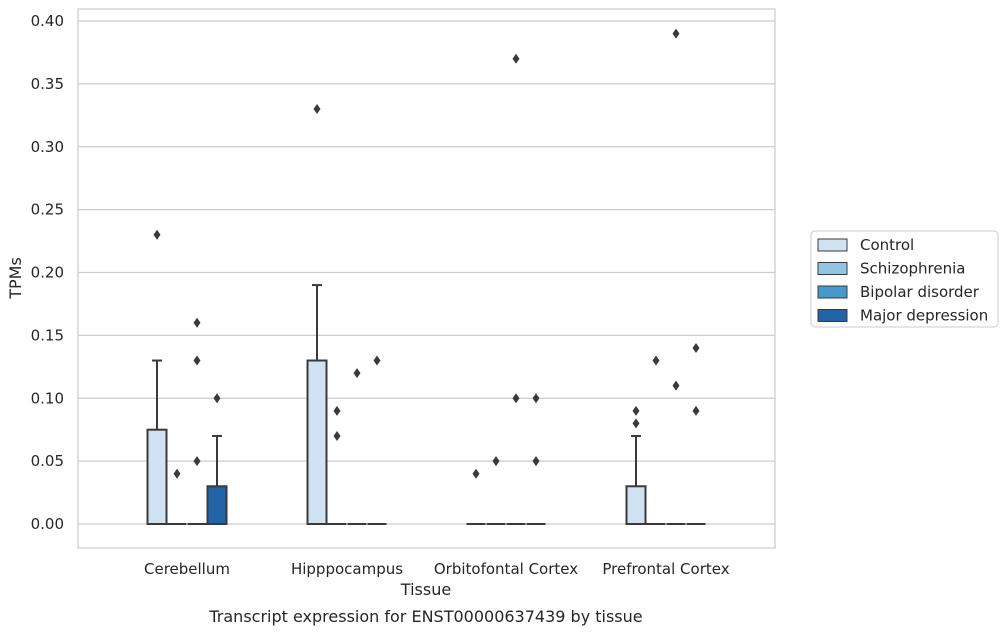 The image size is (1007, 634). What do you see at coordinates (187, 569) in the screenshot?
I see `x-tick-label: Cerebellum` at bounding box center [187, 569].